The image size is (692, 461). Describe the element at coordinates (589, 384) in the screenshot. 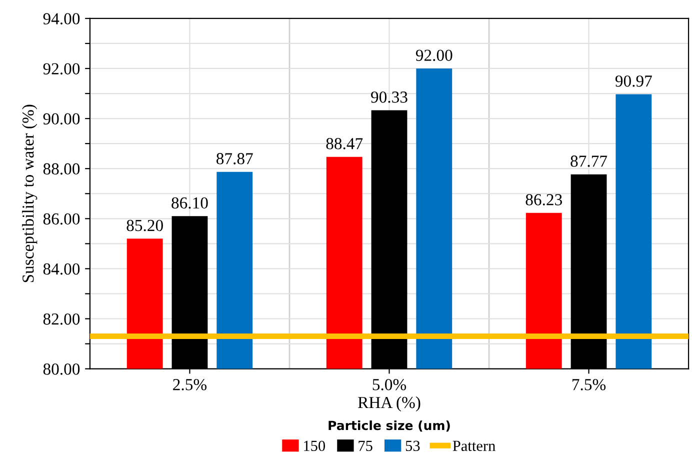

I see `x-tick-label: 7.5%` at that location.